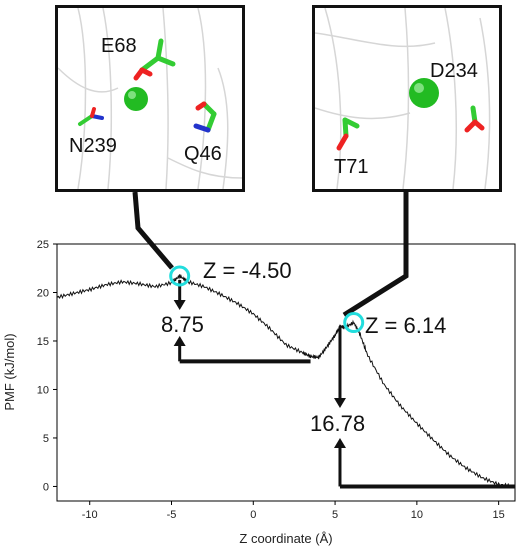 Image resolution: width=520 pixels, height=550 pixels. I want to click on barrier-value-right: 16.78, so click(337, 423).